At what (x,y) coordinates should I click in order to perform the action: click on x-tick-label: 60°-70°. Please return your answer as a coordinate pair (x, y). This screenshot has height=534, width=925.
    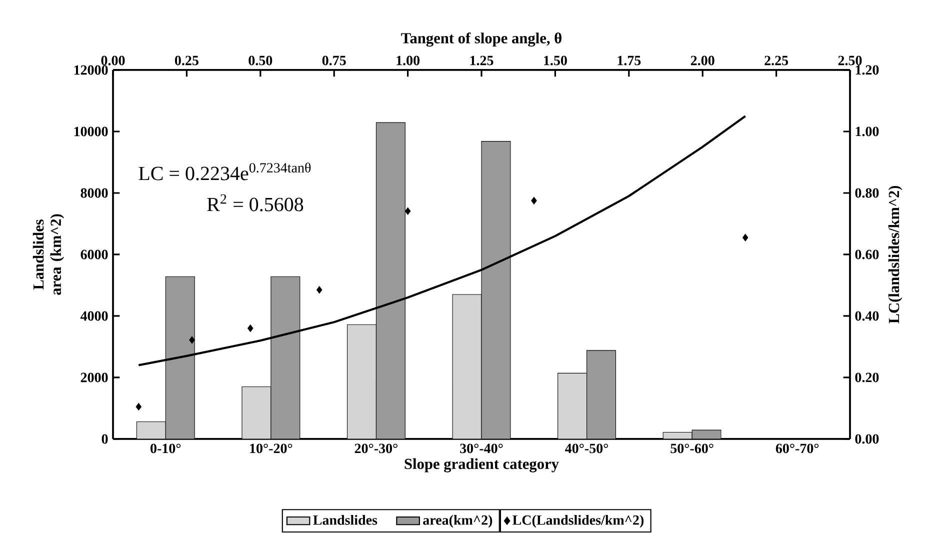
    Looking at the image, I should click on (797, 449).